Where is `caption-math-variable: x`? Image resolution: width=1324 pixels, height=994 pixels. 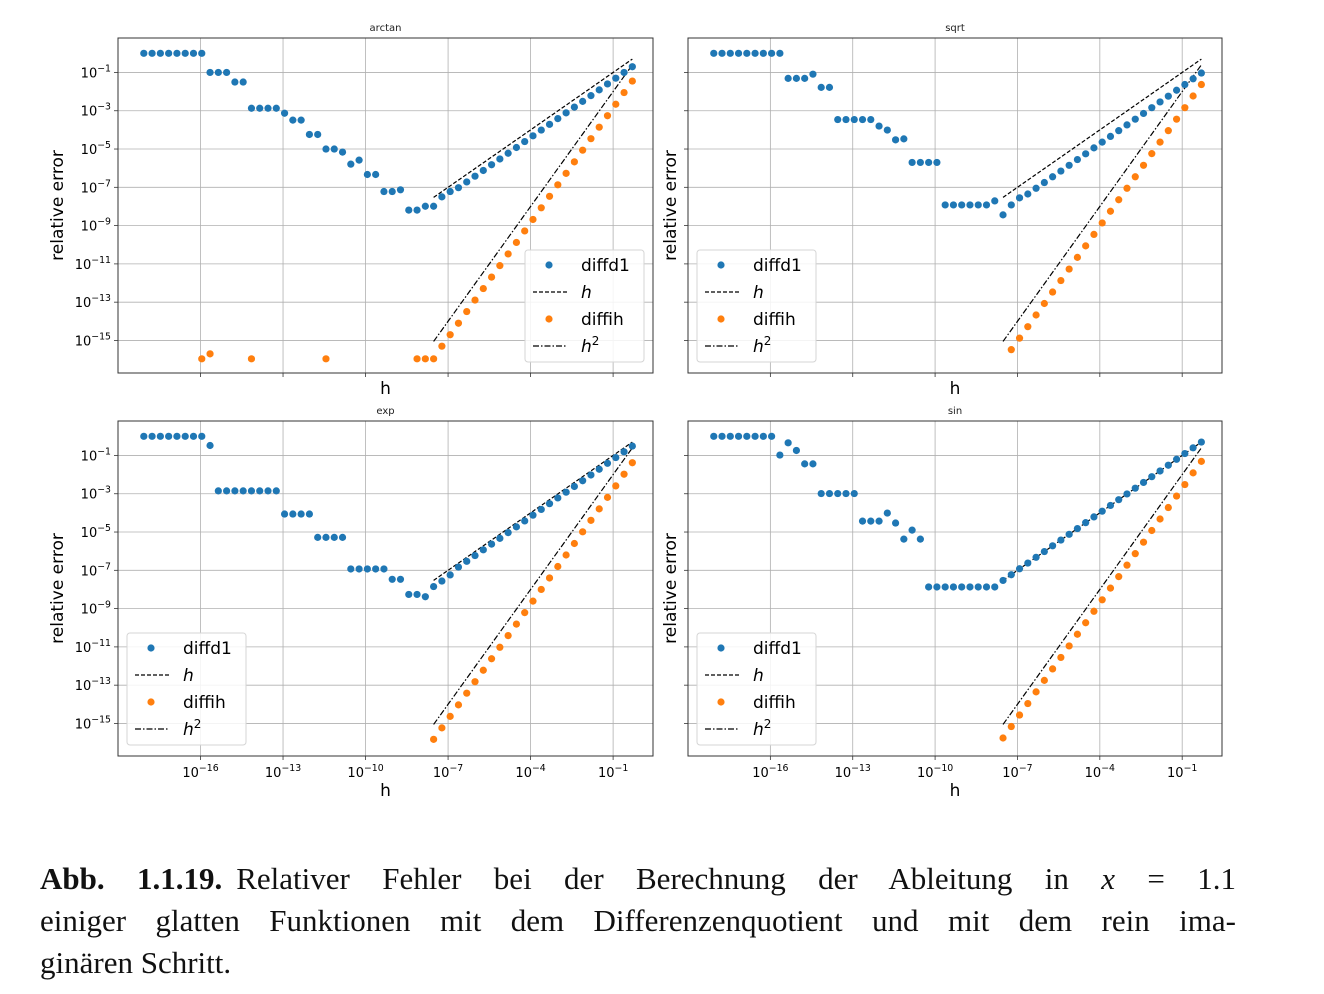
caption-math-variable: x is located at coordinates (1108, 878).